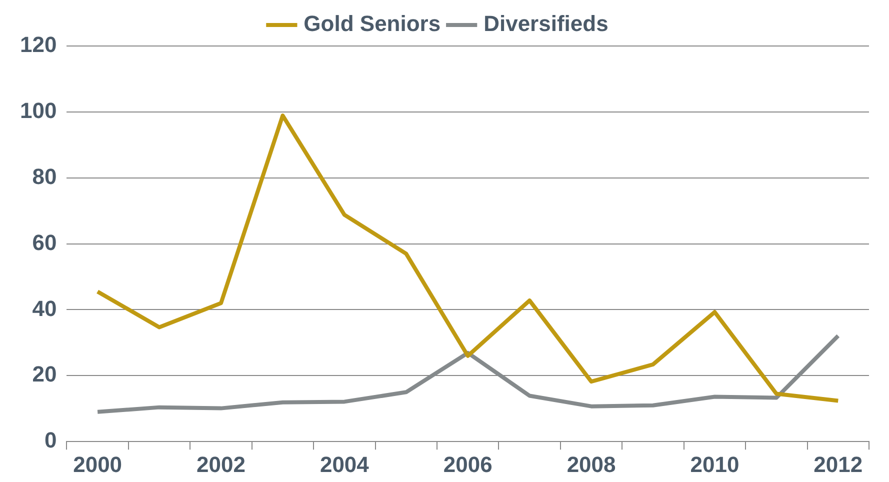 The height and width of the screenshot is (482, 889). I want to click on y-tick-label: 40, so click(44, 308).